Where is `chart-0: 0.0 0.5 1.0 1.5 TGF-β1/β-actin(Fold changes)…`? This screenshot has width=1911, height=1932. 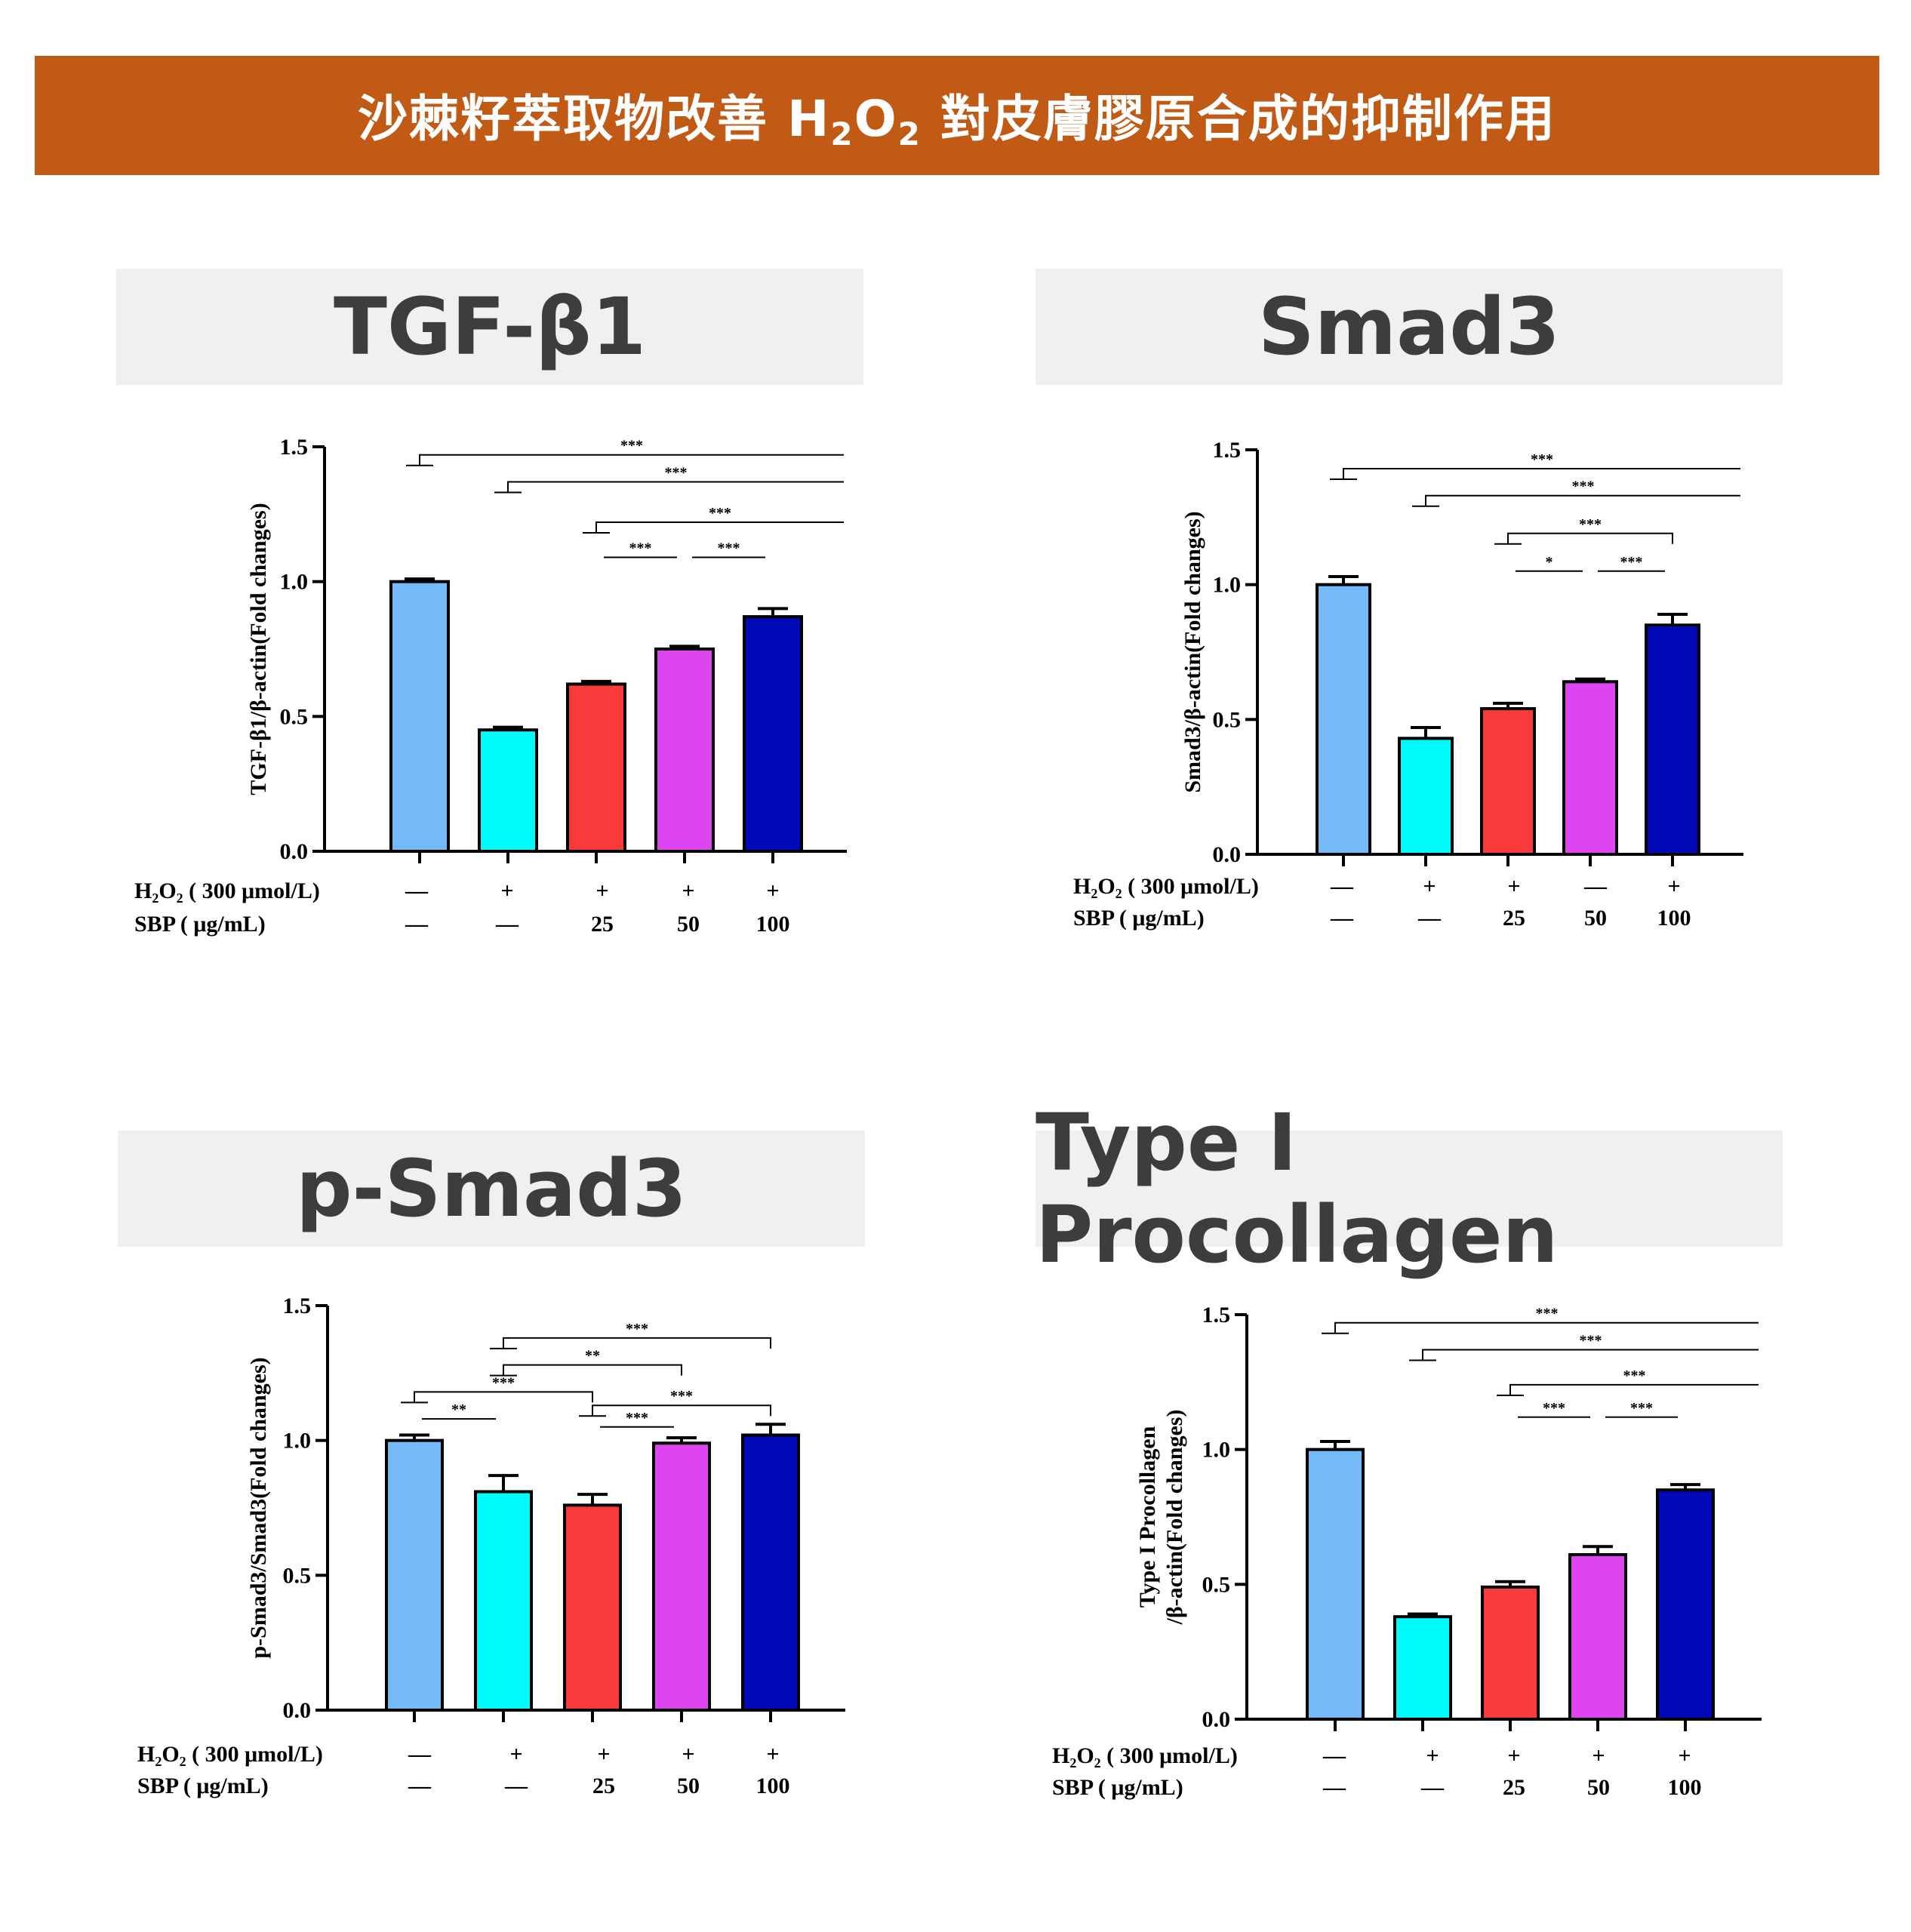
chart-0: 0.0 0.5 1.0 1.5 TGF-β1/β-actin(Fold changes)… is located at coordinates (491, 686).